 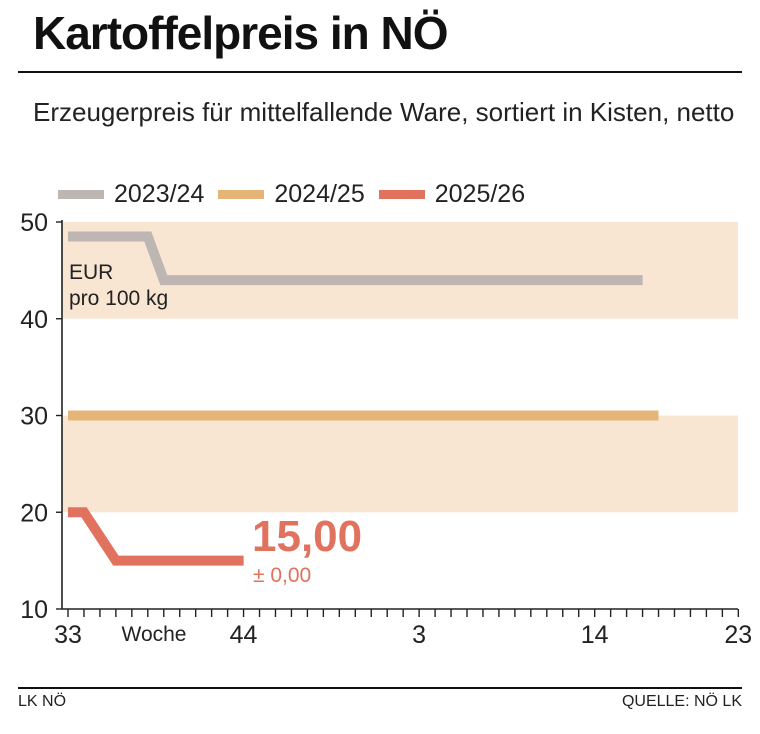 What do you see at coordinates (681, 701) in the screenshot?
I see `footer-source: QUELLE: NÖ LK` at bounding box center [681, 701].